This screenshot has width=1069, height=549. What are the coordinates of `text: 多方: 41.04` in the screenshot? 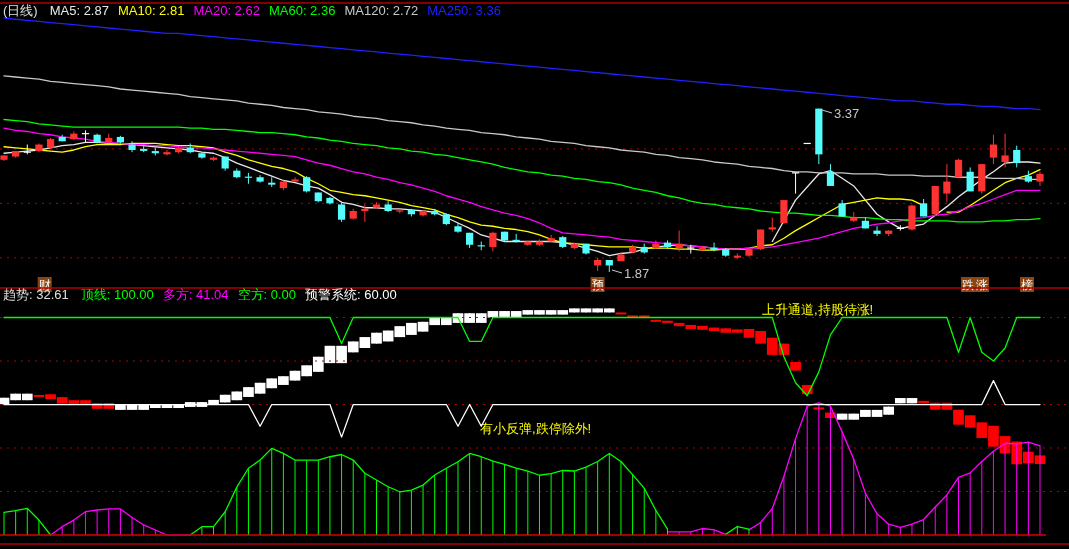 It's located at (195, 294).